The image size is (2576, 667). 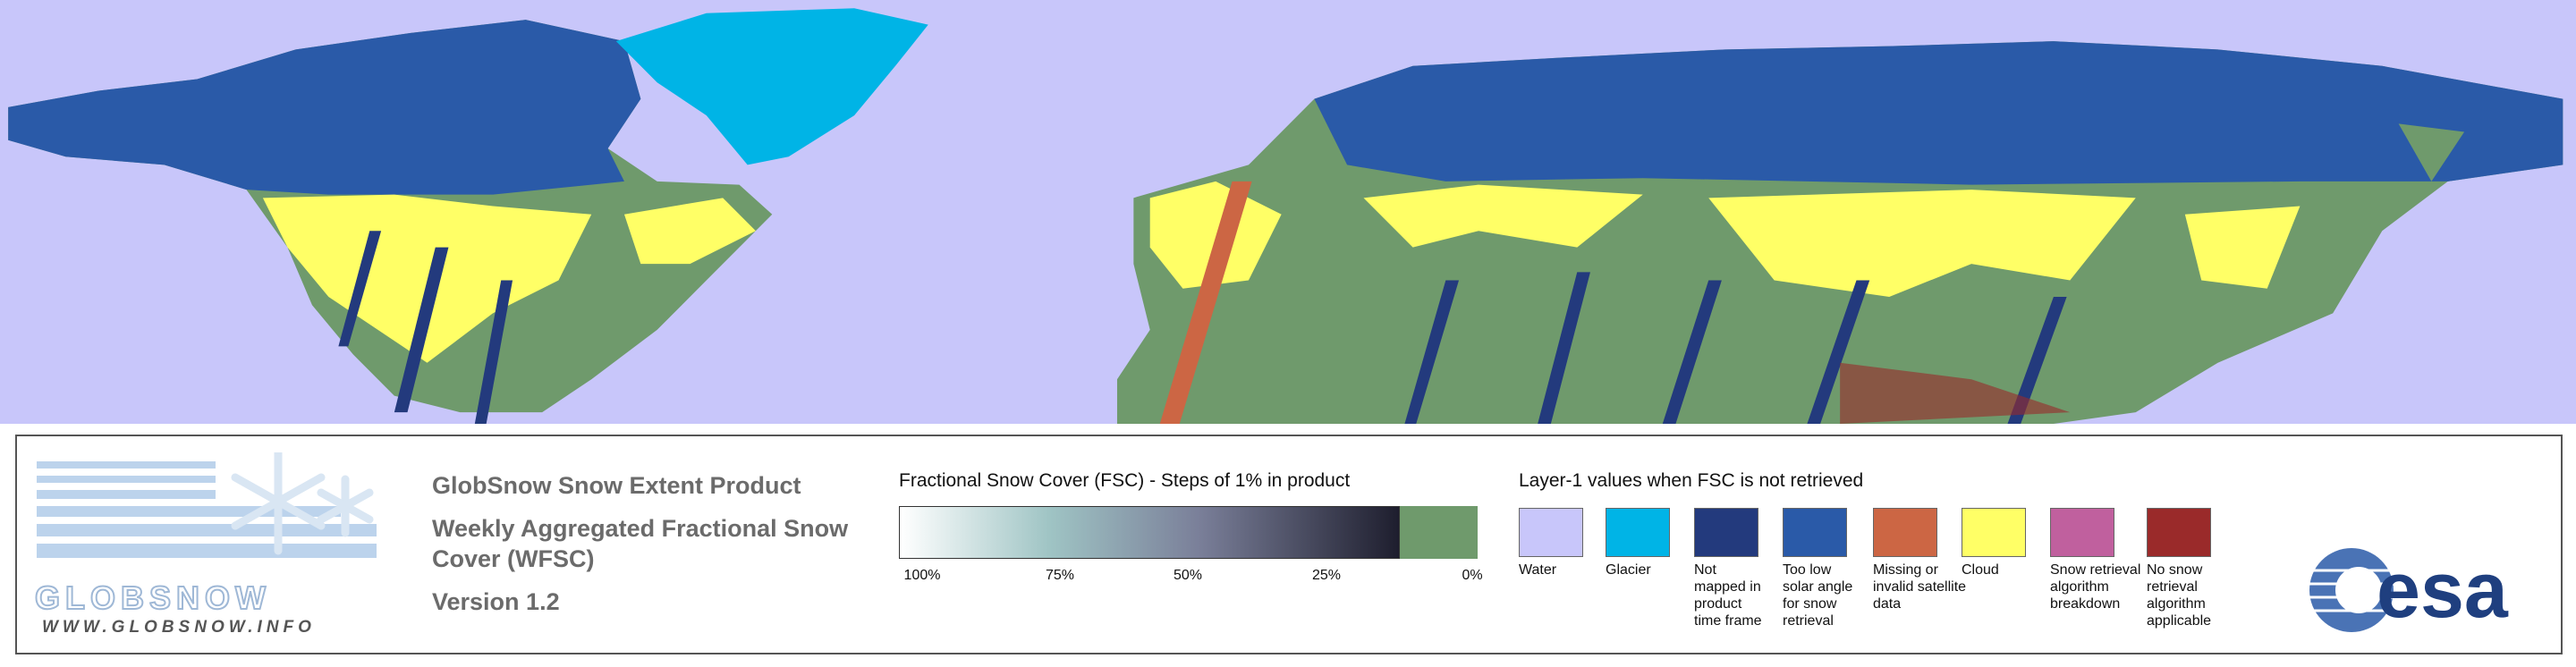 I want to click on fsc-zero-swatch, so click(x=1439, y=532).